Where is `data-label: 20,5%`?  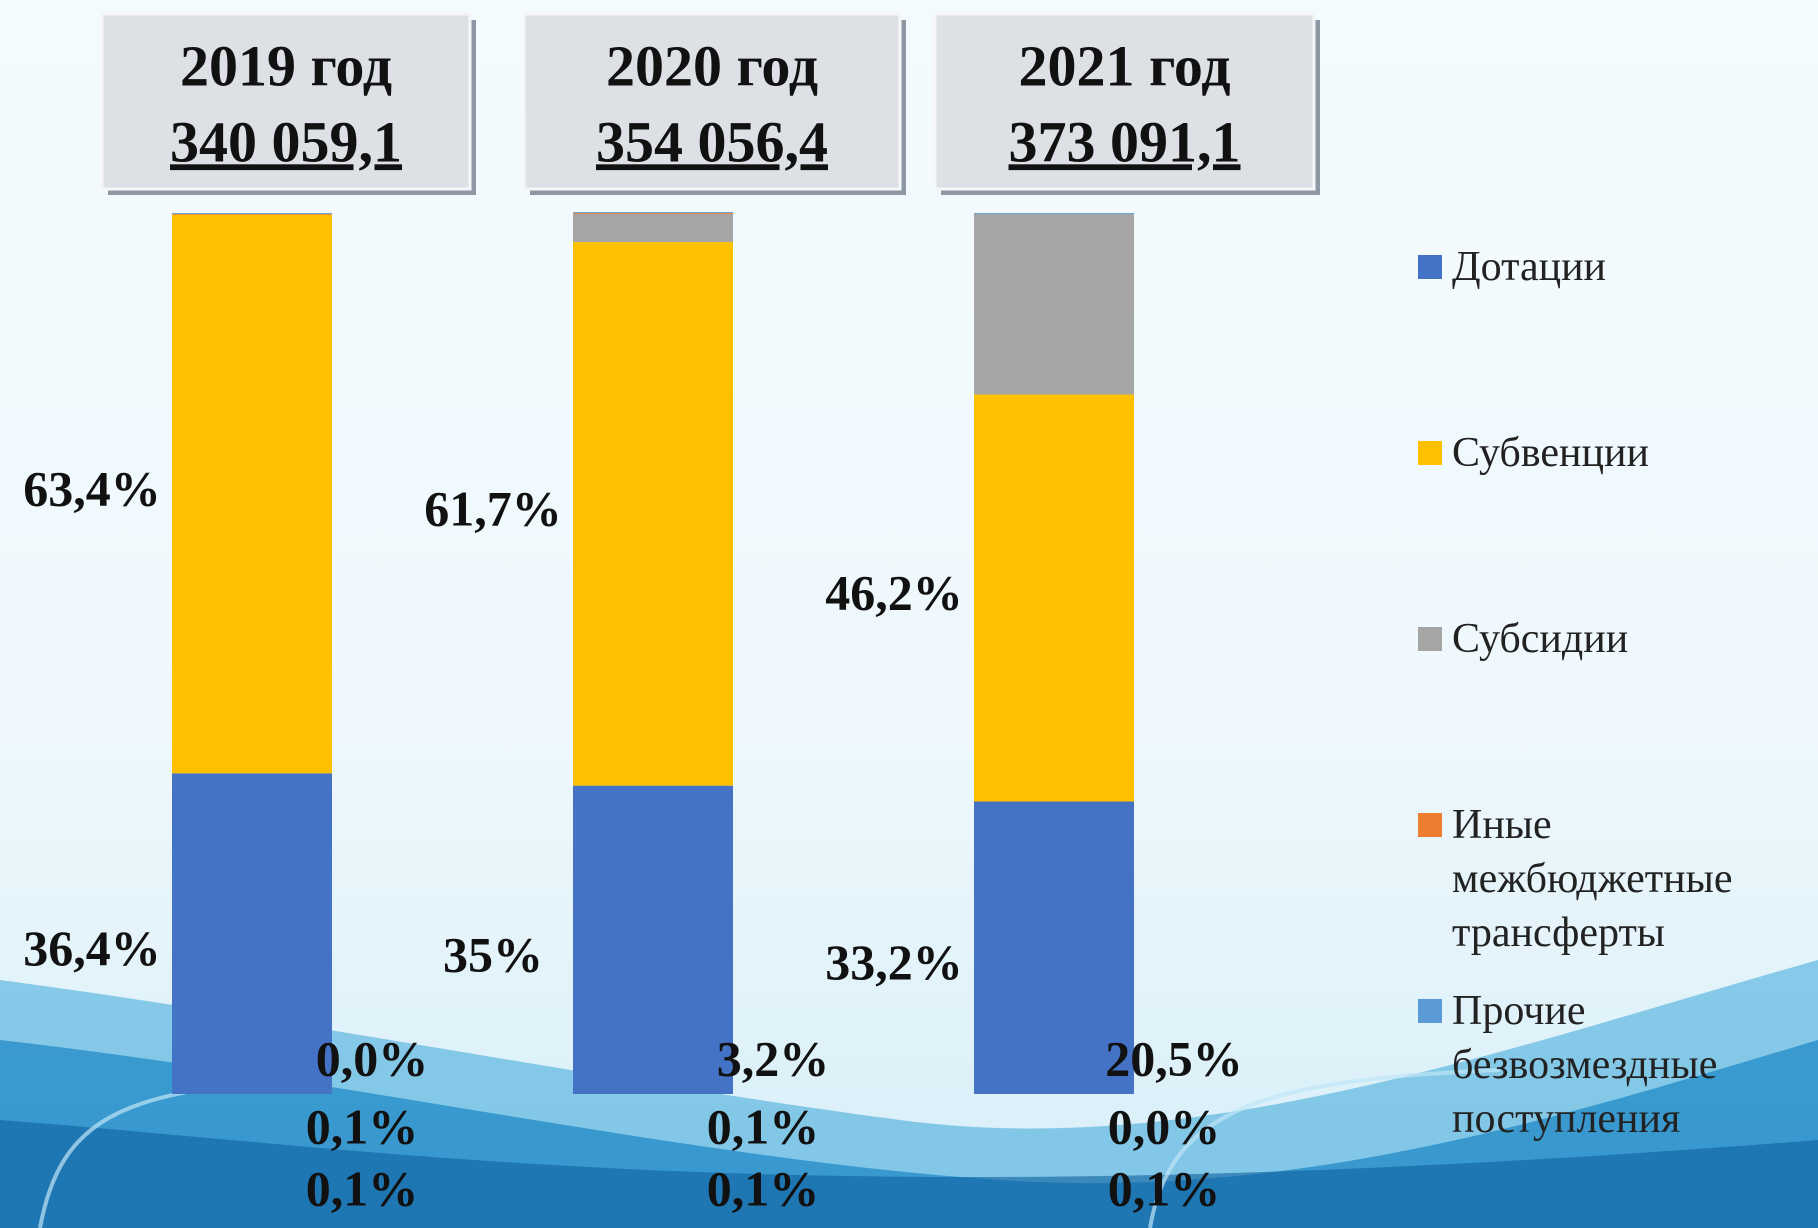 data-label: 20,5% is located at coordinates (1174, 1058).